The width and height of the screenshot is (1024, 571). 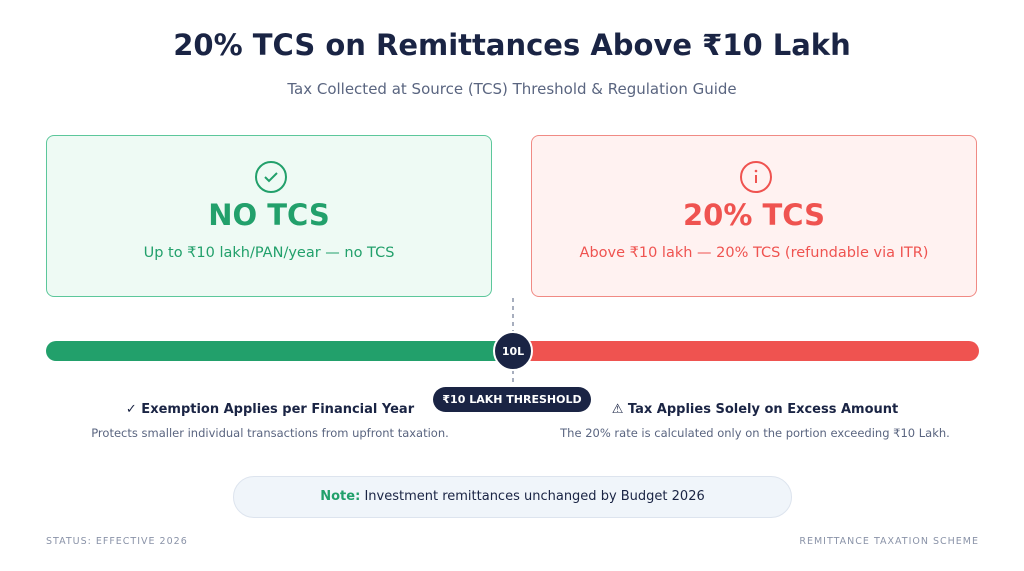 I want to click on point-heading: ⚠ Tax Applies Solely on Excess Amount, so click(x=755, y=409).